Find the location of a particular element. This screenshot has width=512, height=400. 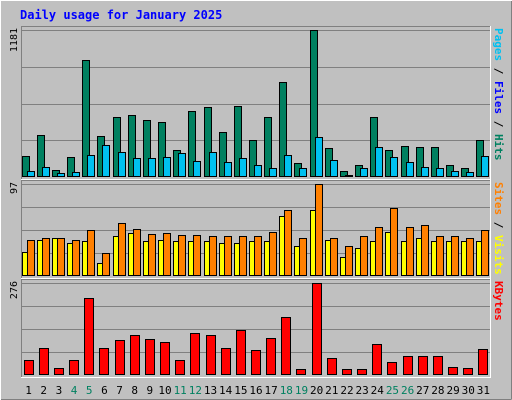

day-label-30: 30 is located at coordinates (468, 390).